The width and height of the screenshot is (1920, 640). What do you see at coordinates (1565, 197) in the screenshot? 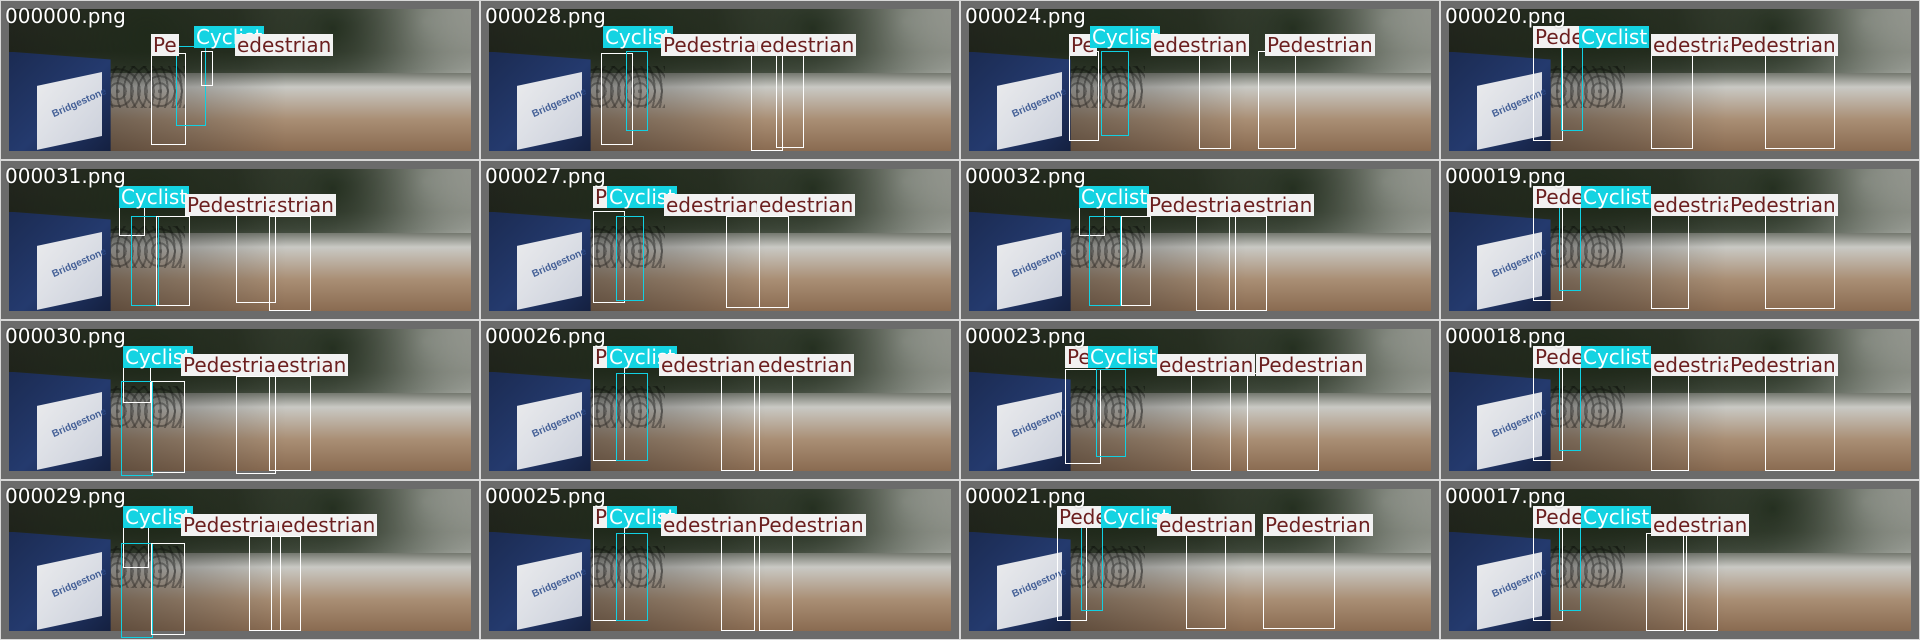
I see `pedestrian-label: Pedes` at bounding box center [1565, 197].